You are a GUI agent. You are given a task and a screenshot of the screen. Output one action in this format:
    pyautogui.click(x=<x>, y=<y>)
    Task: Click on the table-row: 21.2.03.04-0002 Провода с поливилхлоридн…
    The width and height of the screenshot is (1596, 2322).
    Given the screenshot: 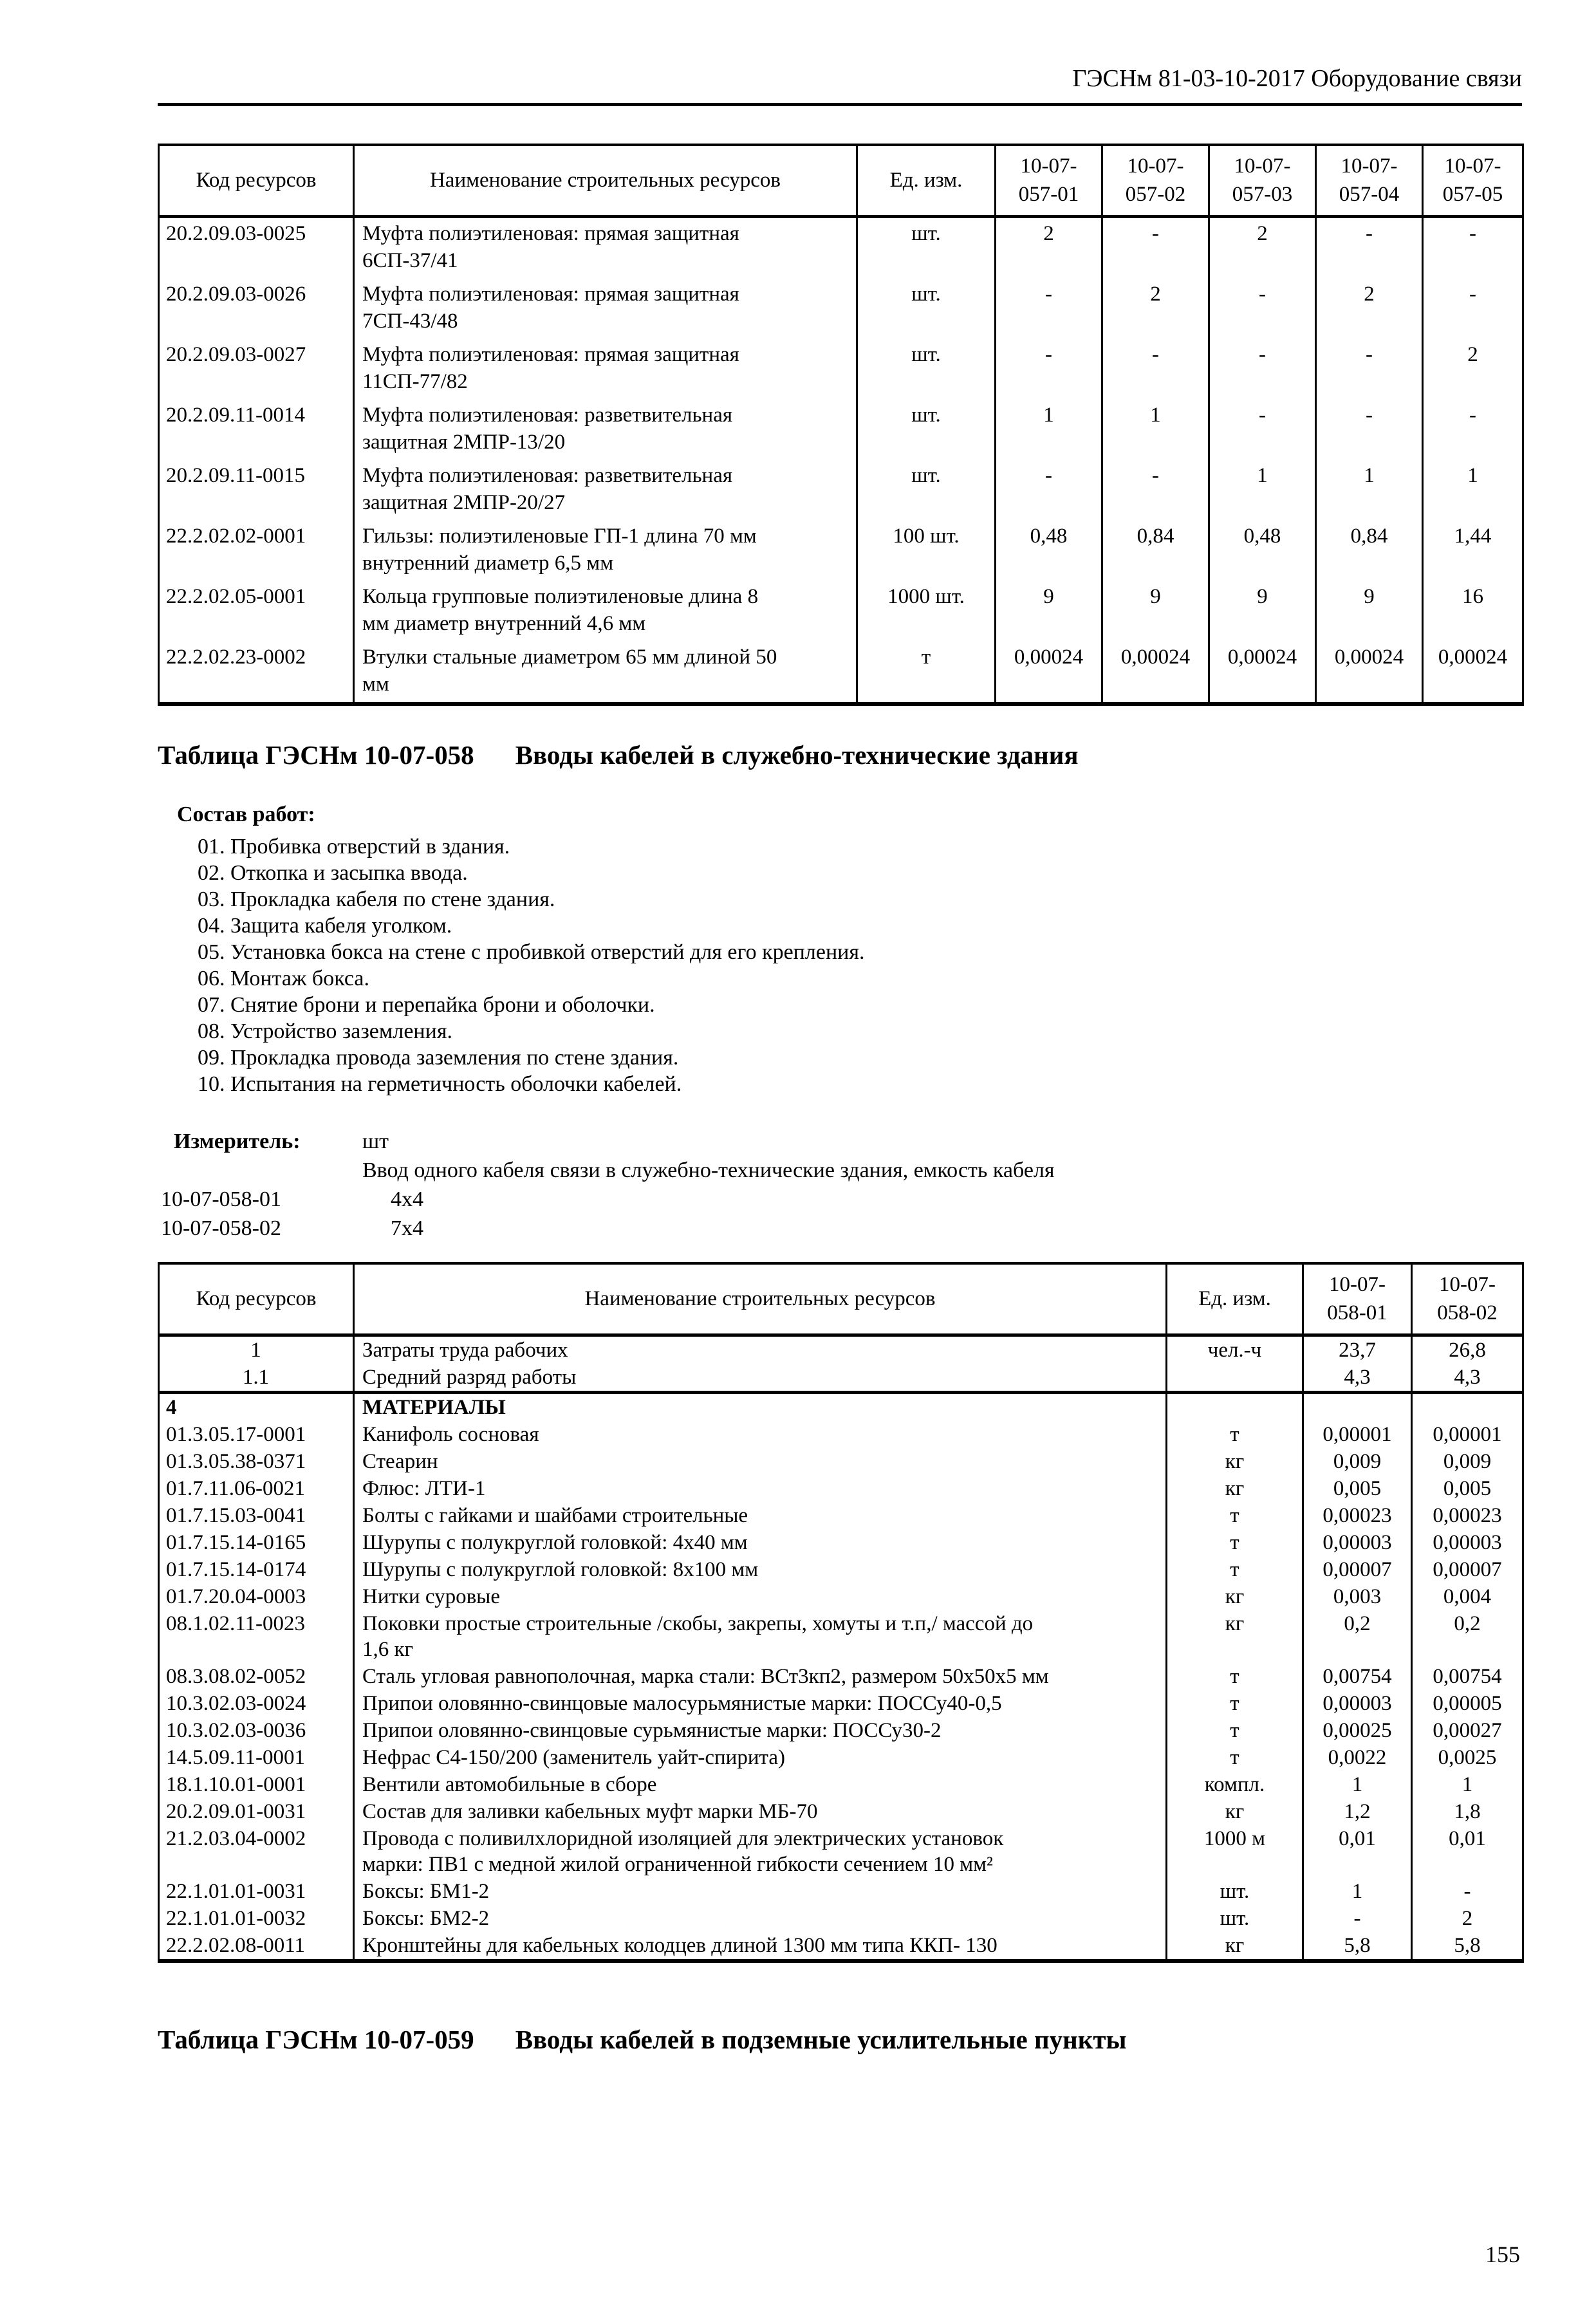 What is the action you would take?
    pyautogui.click(x=841, y=1852)
    